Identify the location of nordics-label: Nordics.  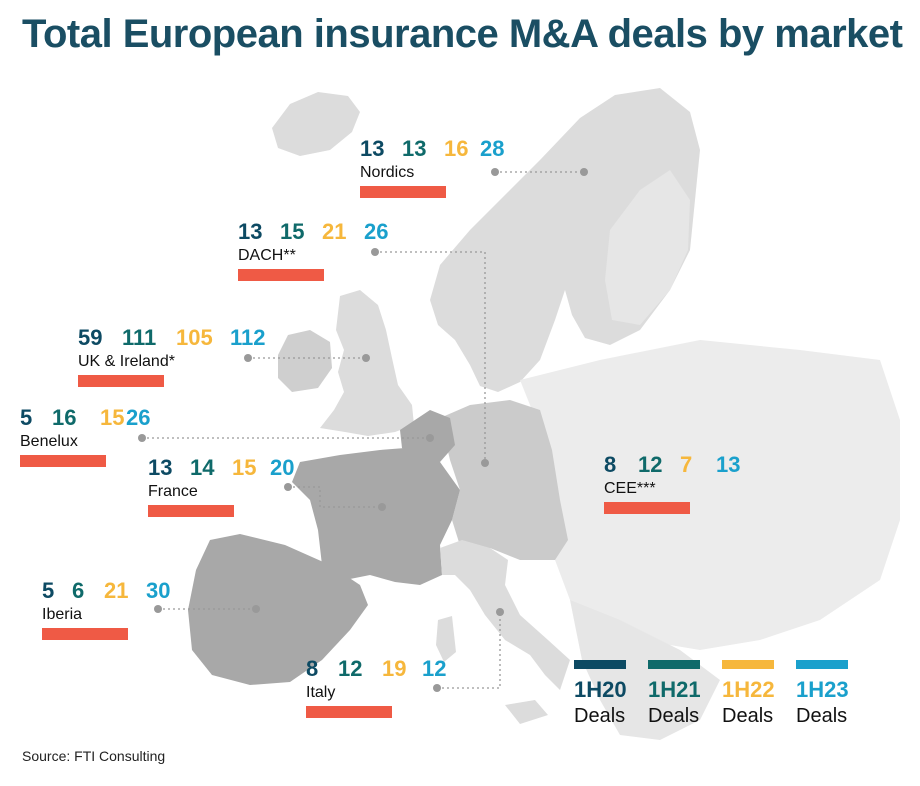
(387, 172).